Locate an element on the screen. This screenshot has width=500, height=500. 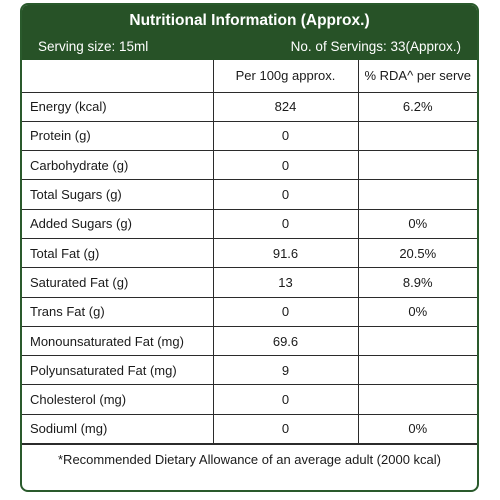
table-row: Total Fat (g) 91.6 20.5% is located at coordinates (249, 253).